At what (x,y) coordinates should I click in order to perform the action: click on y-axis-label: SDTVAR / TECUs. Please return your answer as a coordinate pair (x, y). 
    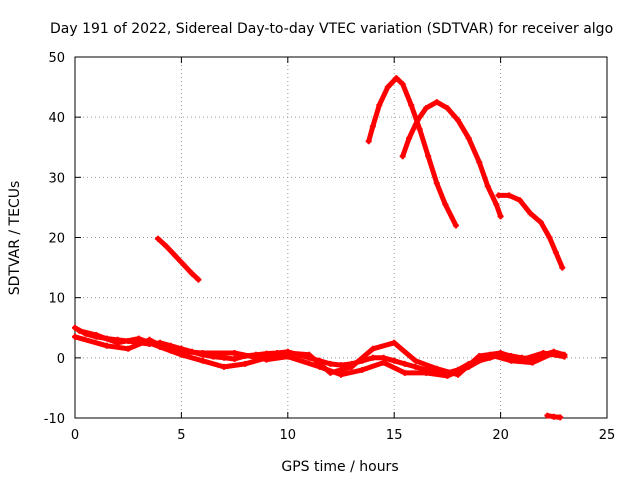
    Looking at the image, I should click on (15, 238).